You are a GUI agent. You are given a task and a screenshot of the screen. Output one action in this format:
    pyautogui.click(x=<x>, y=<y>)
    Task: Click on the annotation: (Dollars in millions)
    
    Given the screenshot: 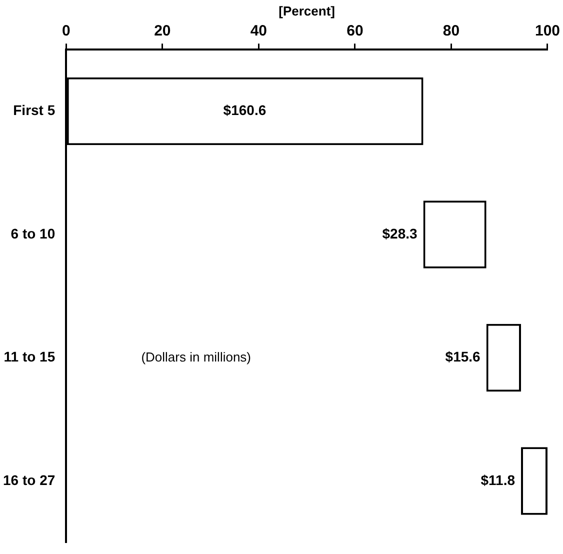 What is the action you would take?
    pyautogui.click(x=196, y=356)
    